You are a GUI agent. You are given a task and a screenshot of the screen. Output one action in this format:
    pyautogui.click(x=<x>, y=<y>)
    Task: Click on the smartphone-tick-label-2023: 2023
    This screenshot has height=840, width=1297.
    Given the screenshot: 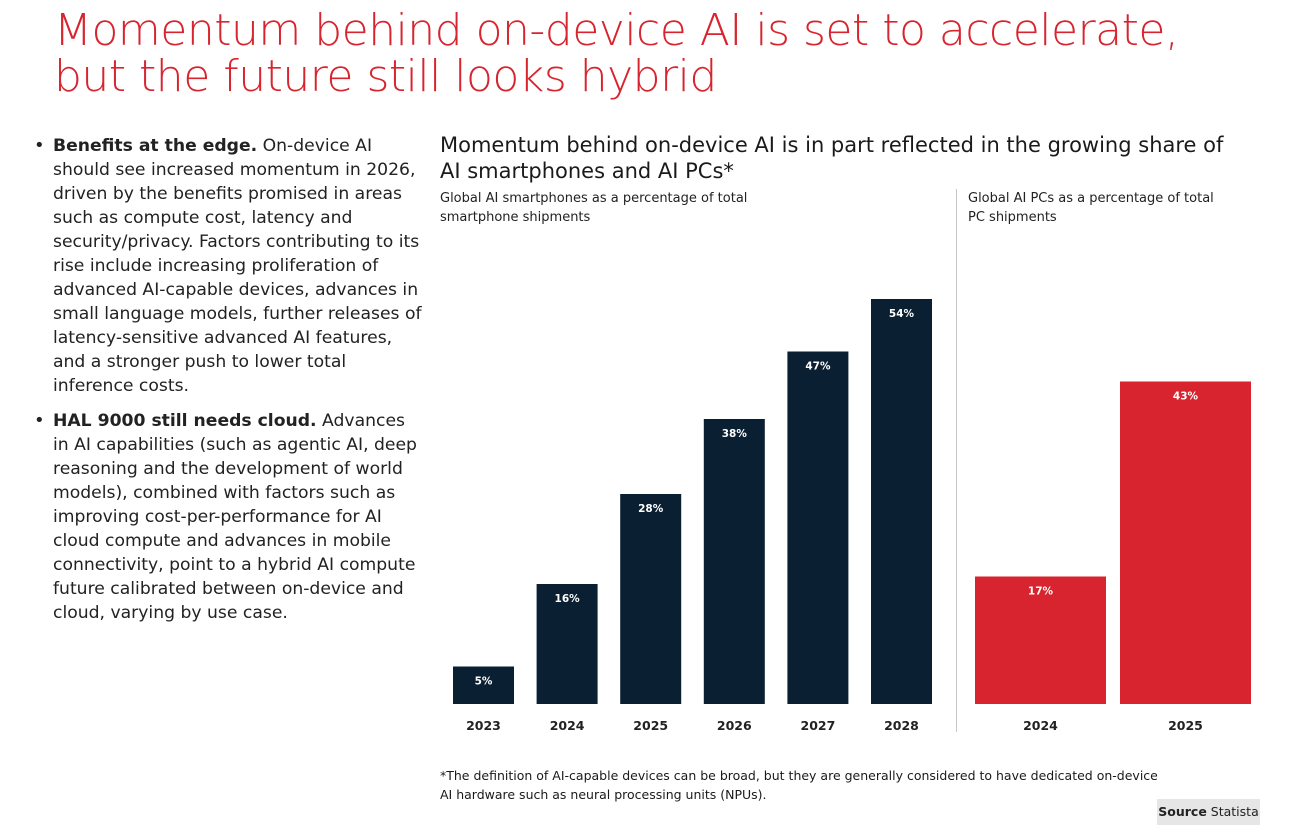 What is the action you would take?
    pyautogui.click(x=483, y=725)
    